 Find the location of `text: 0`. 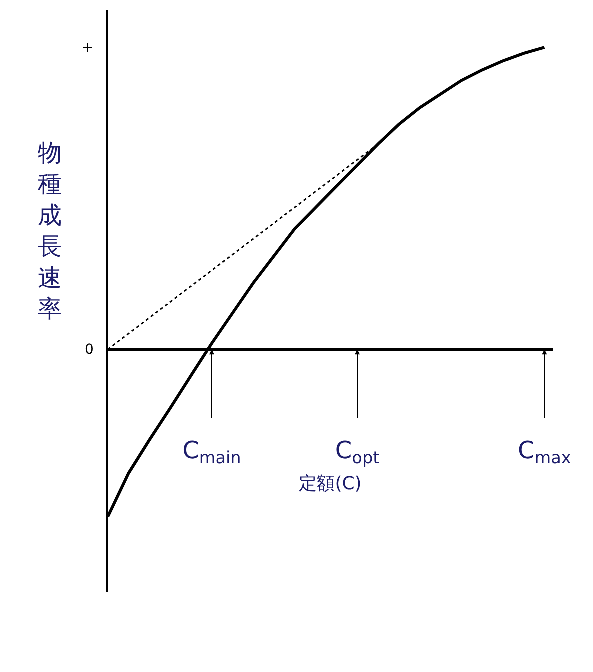

text: 0 is located at coordinates (89, 350).